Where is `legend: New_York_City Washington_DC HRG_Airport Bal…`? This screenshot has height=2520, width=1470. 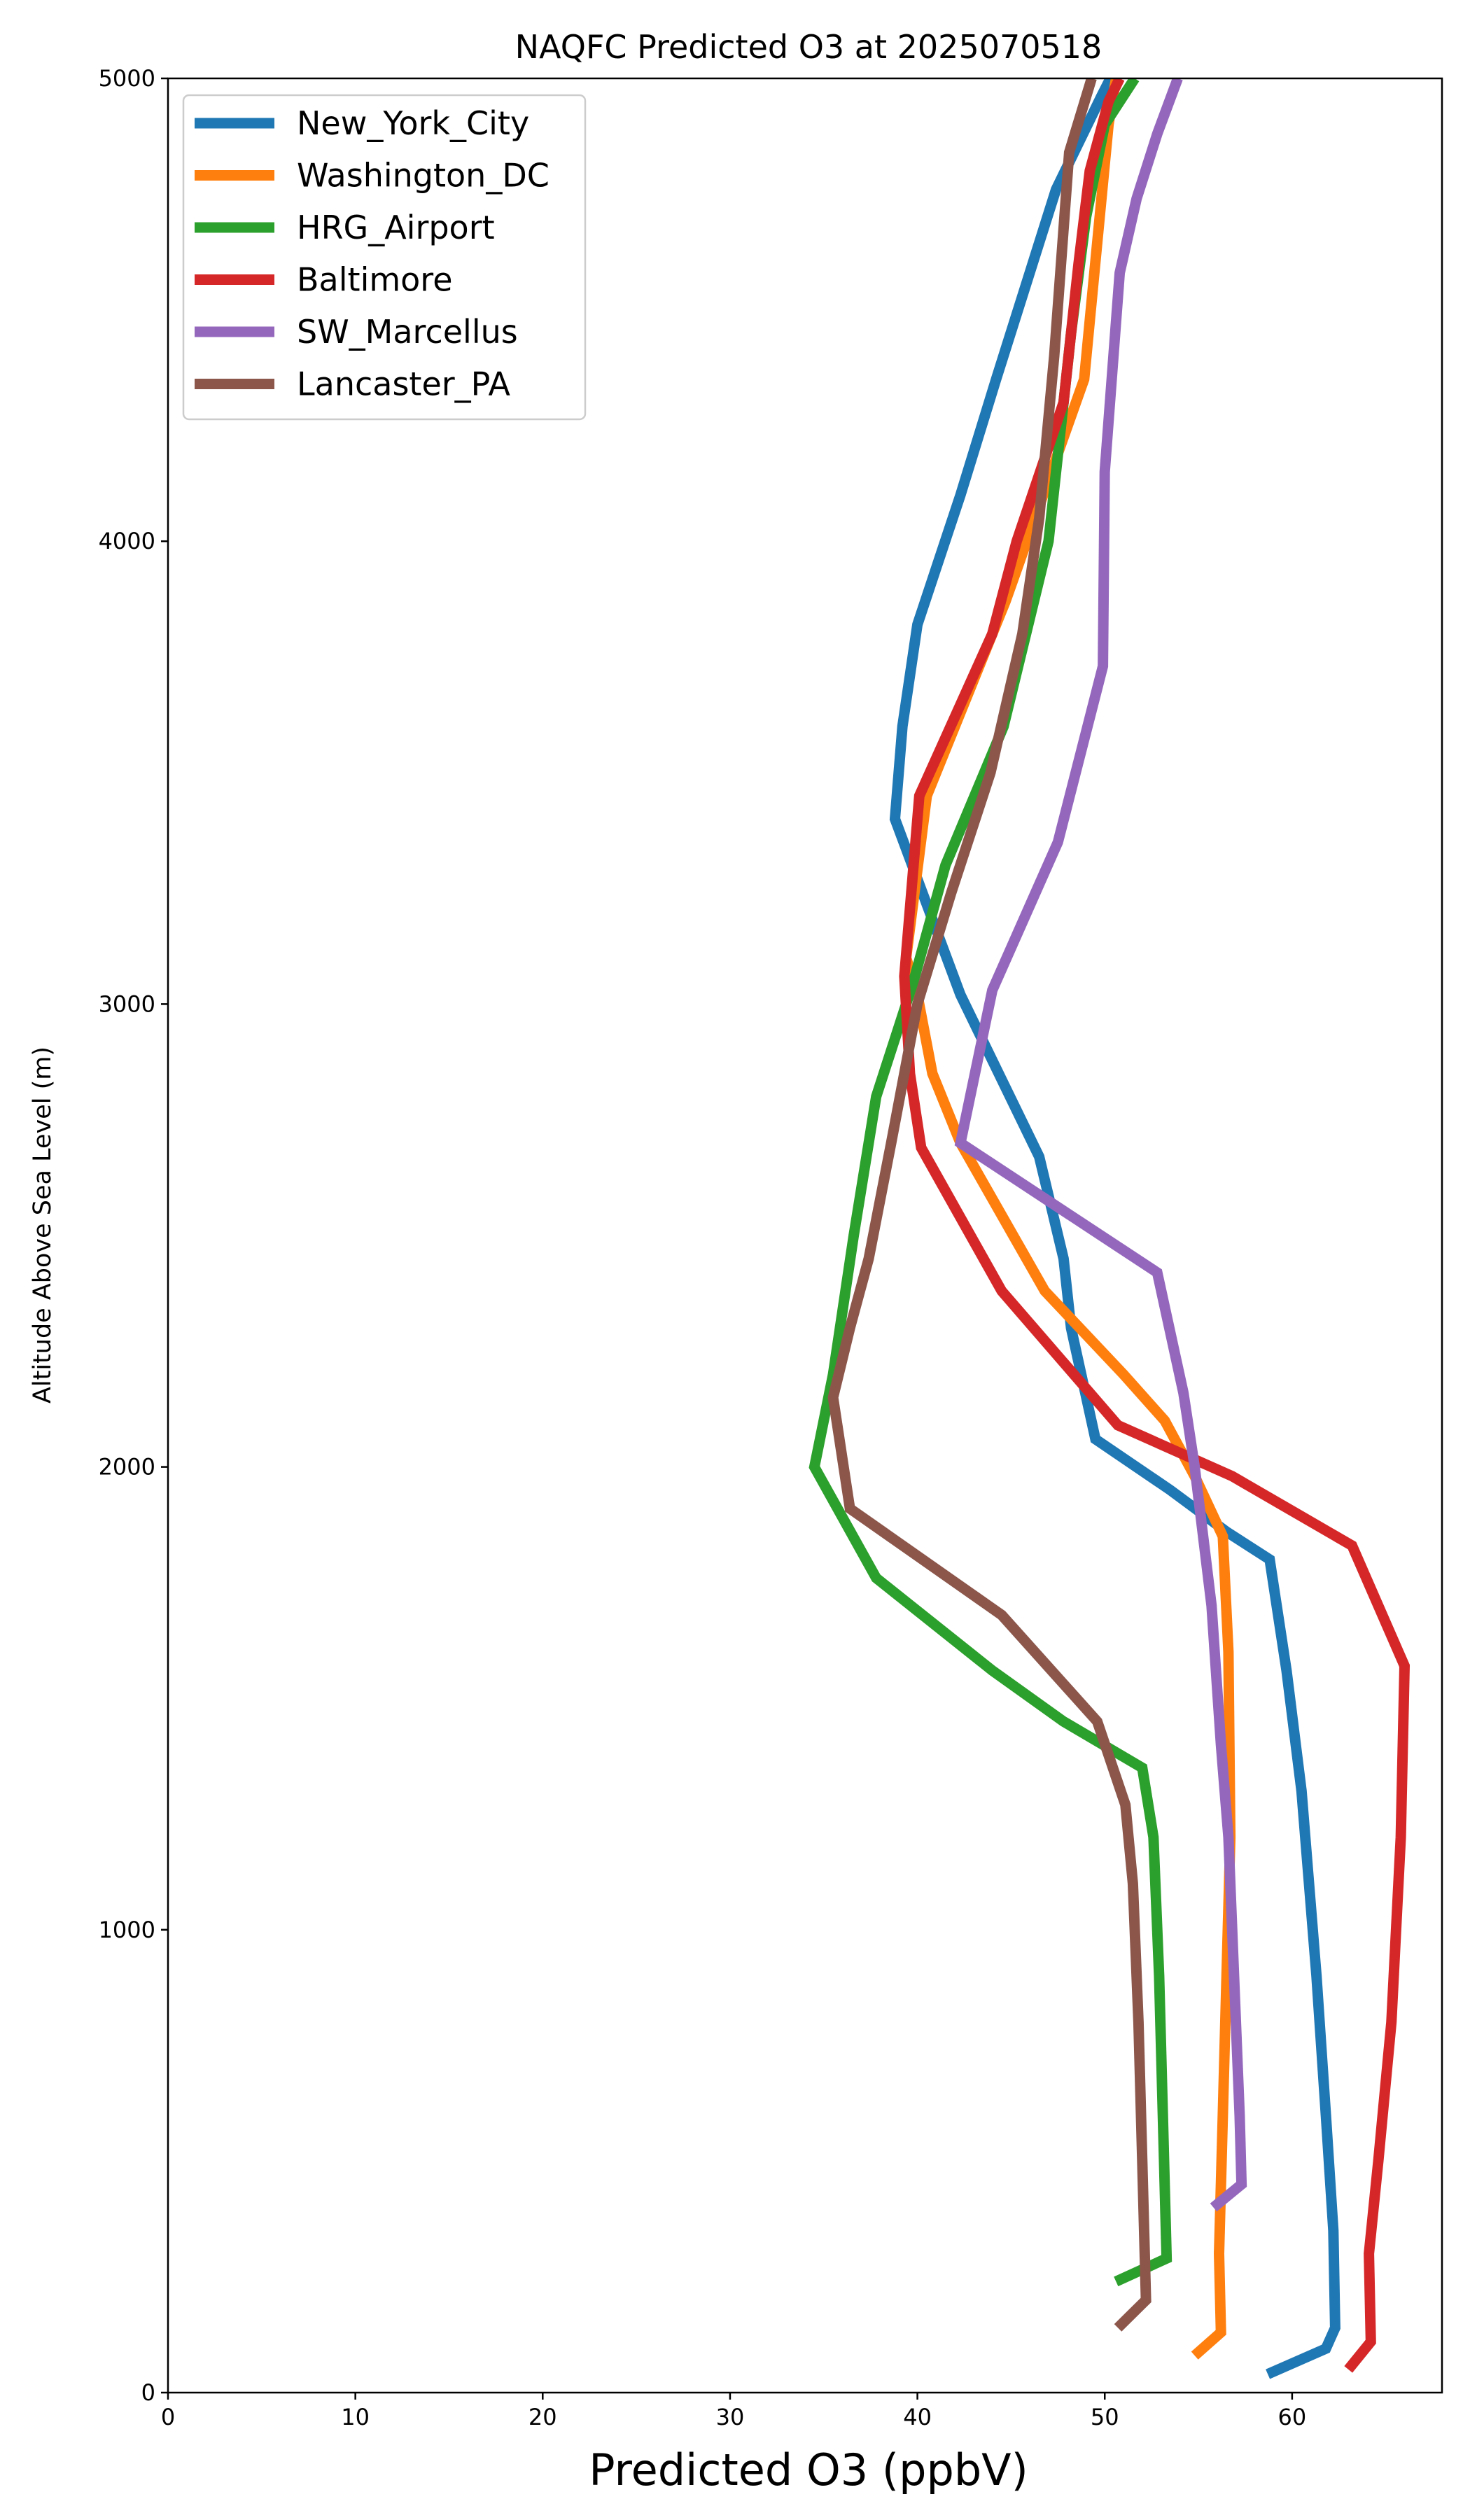
legend: New_York_City Washington_DC HRG_Airport Bal… is located at coordinates (384, 257).